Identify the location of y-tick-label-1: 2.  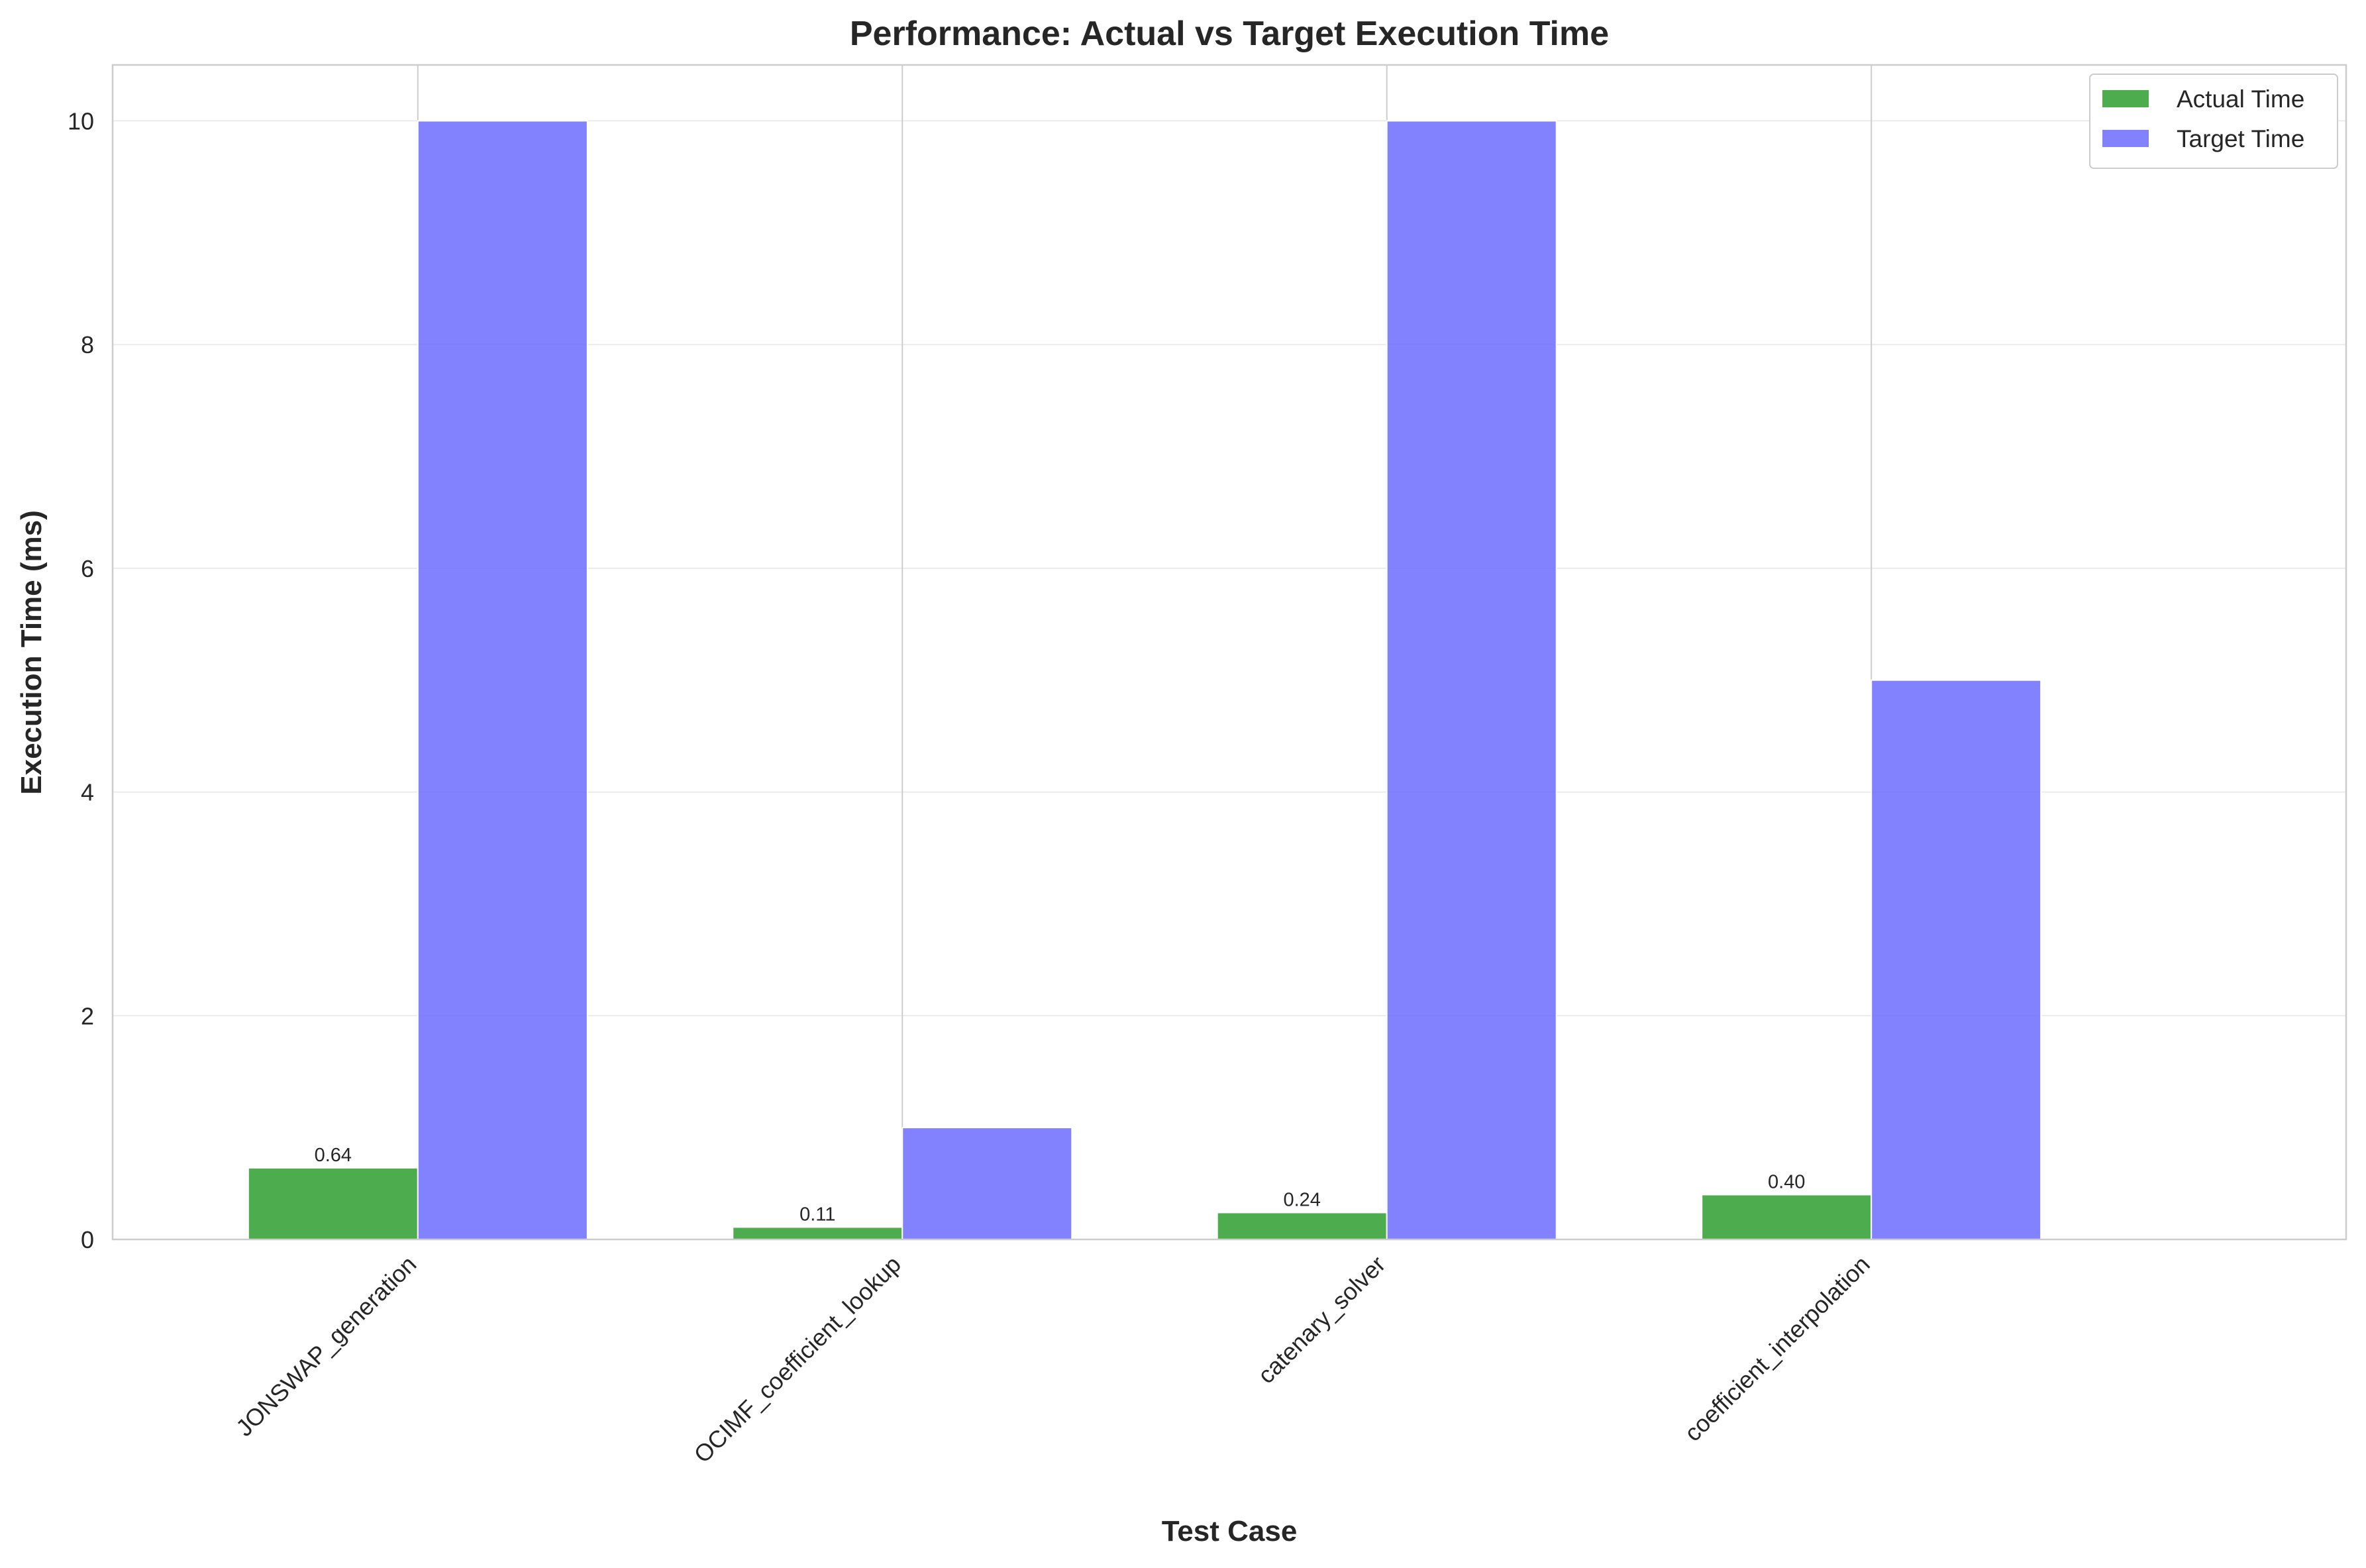
(87, 1016).